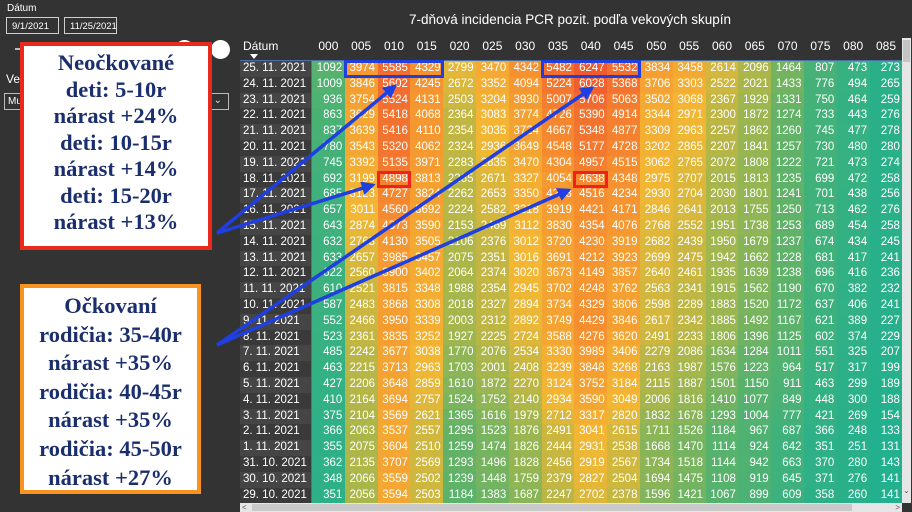 The height and width of the screenshot is (512, 912). What do you see at coordinates (821, 385) in the screenshot?
I see `heatmap-cell: 463` at bounding box center [821, 385].